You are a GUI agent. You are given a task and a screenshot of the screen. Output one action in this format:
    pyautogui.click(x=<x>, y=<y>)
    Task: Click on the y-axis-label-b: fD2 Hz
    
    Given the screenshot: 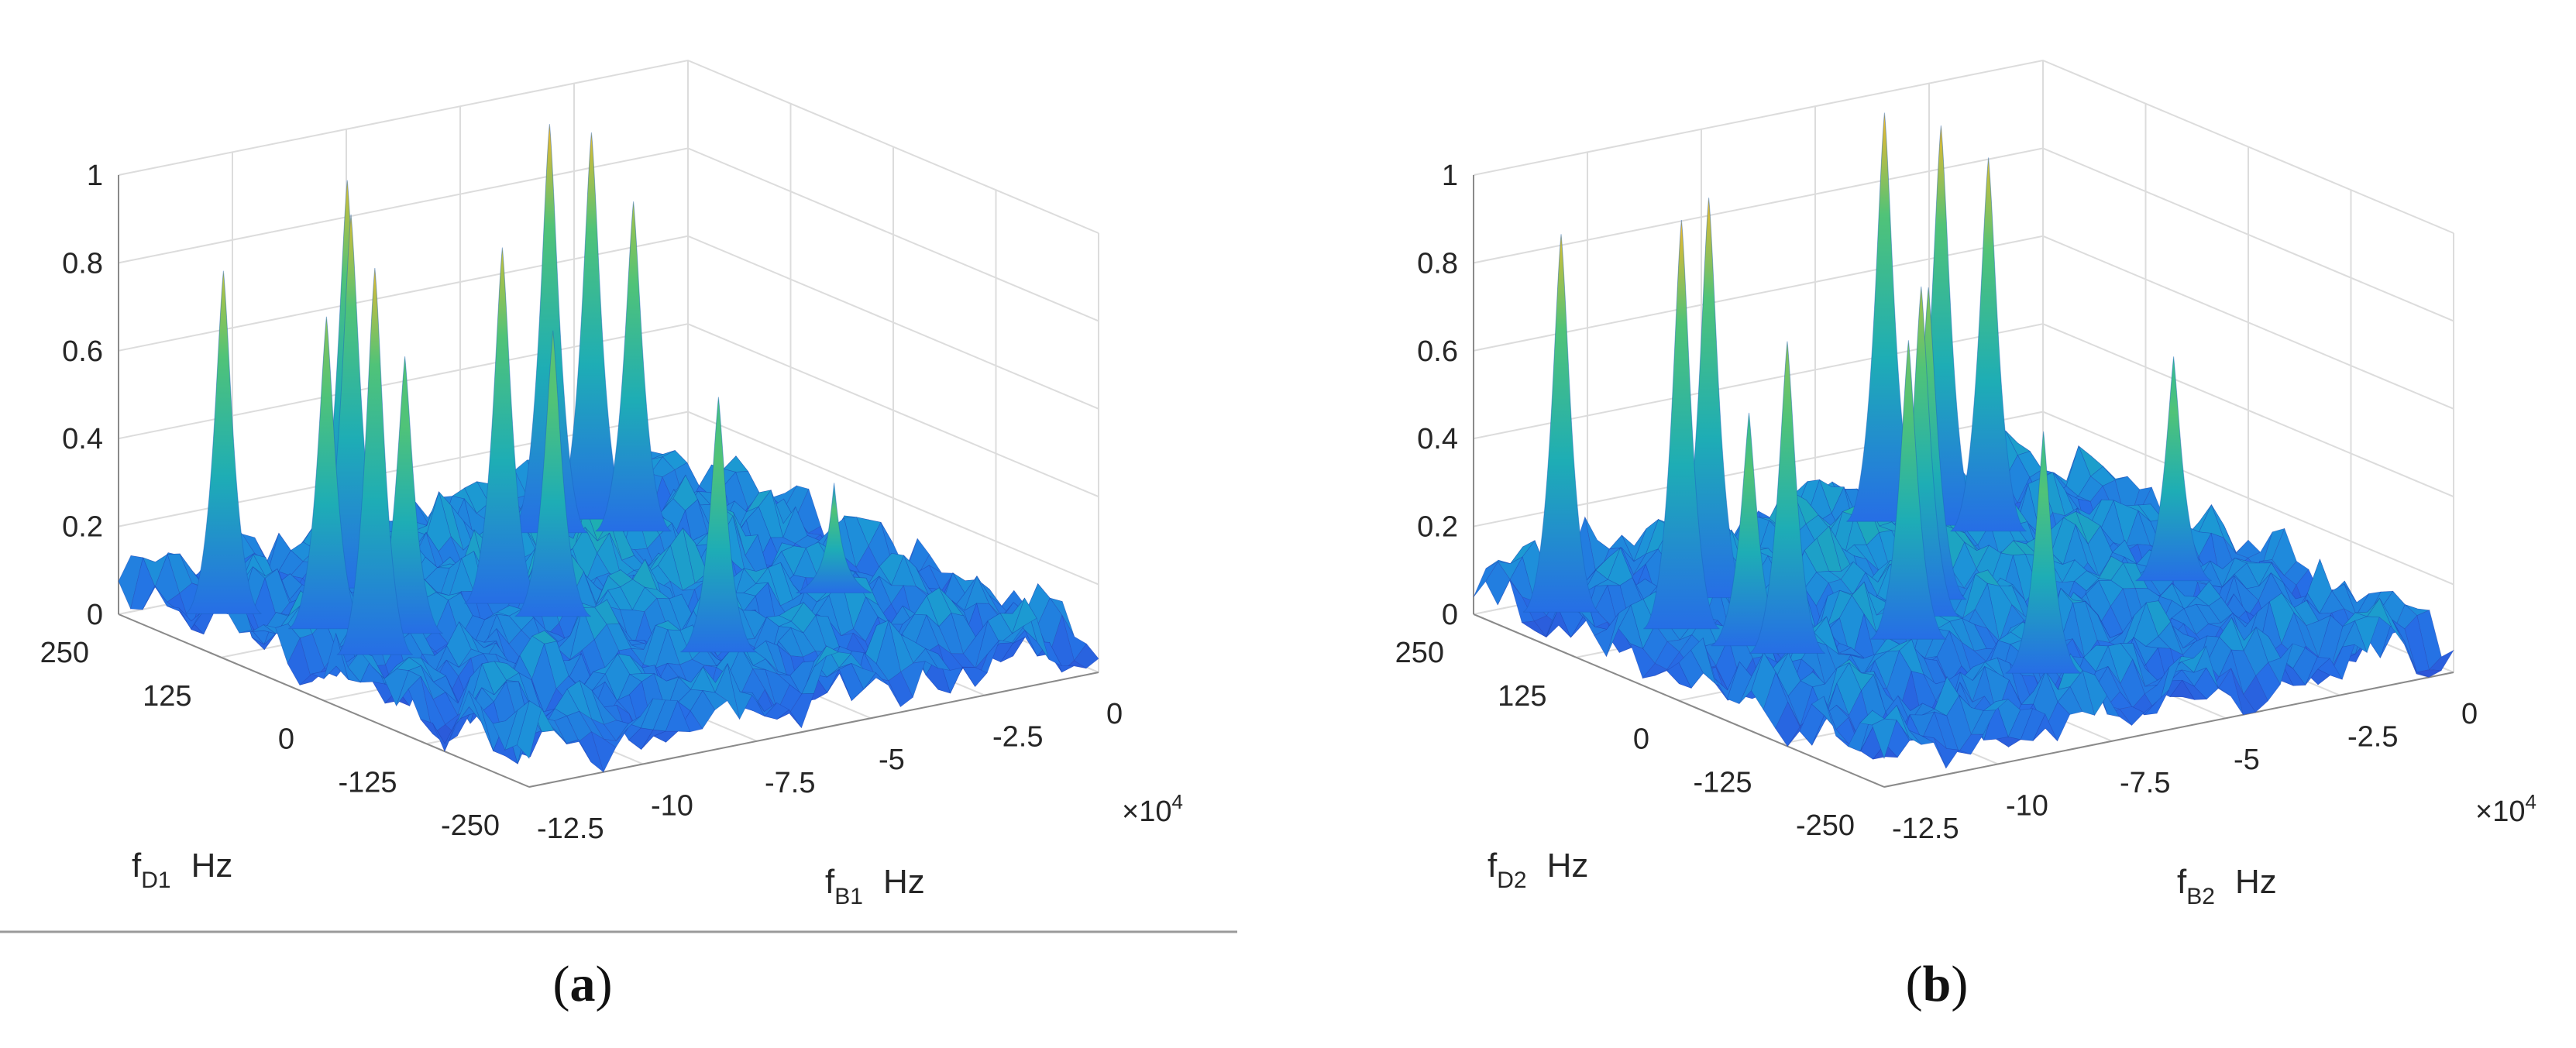 What is the action you would take?
    pyautogui.click(x=1537, y=870)
    